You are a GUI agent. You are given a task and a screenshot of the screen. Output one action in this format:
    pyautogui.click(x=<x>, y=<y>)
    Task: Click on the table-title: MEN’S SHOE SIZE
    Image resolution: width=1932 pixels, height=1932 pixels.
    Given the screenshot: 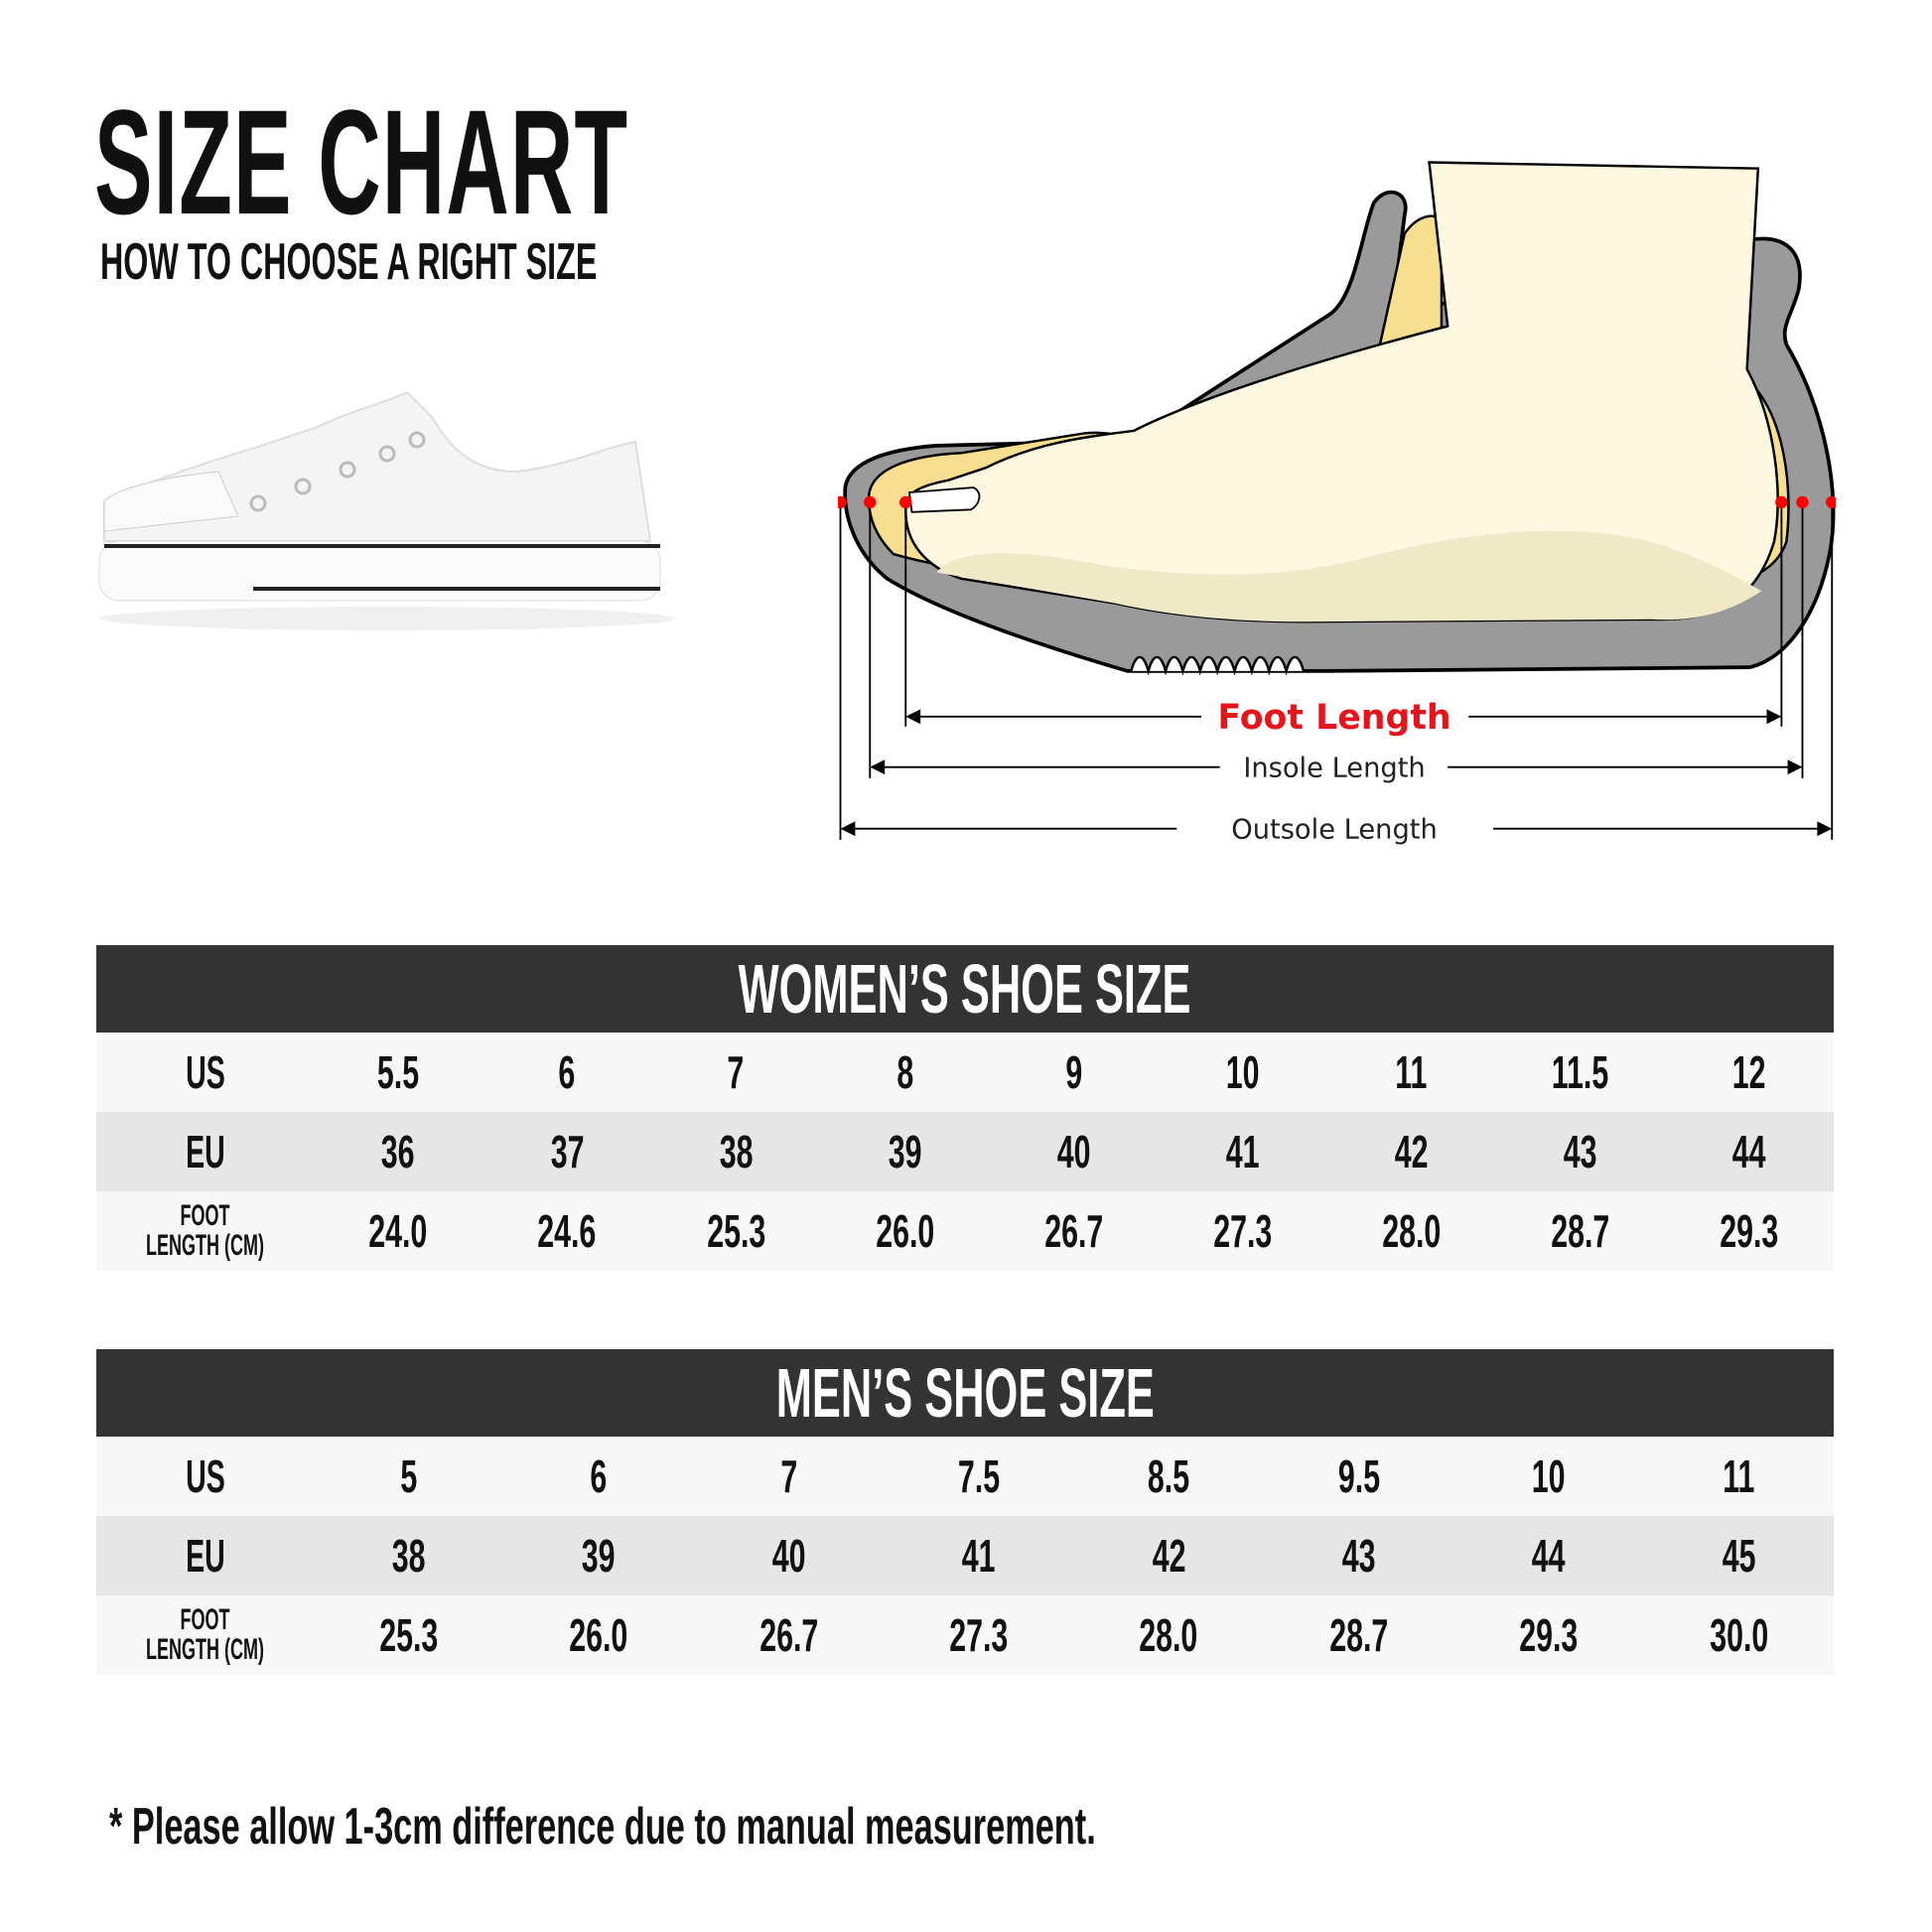 What is the action you would take?
    pyautogui.click(x=965, y=1393)
    